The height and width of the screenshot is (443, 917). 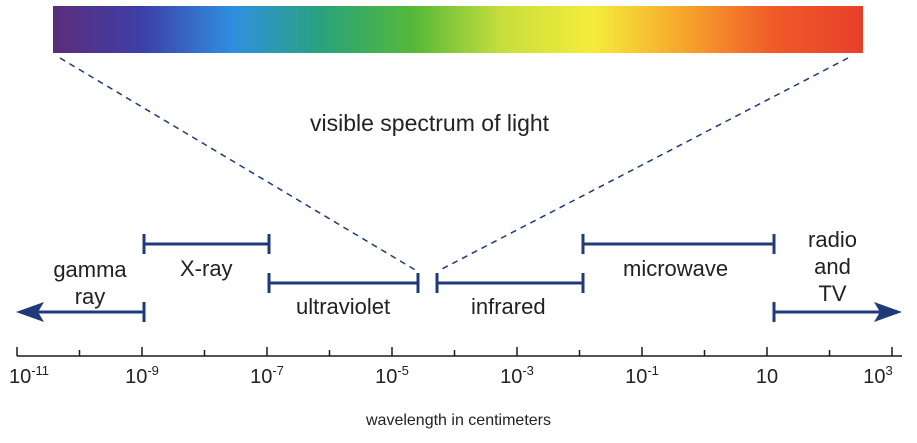 I want to click on ultraviolet-label: ultraviolet, so click(x=343, y=306).